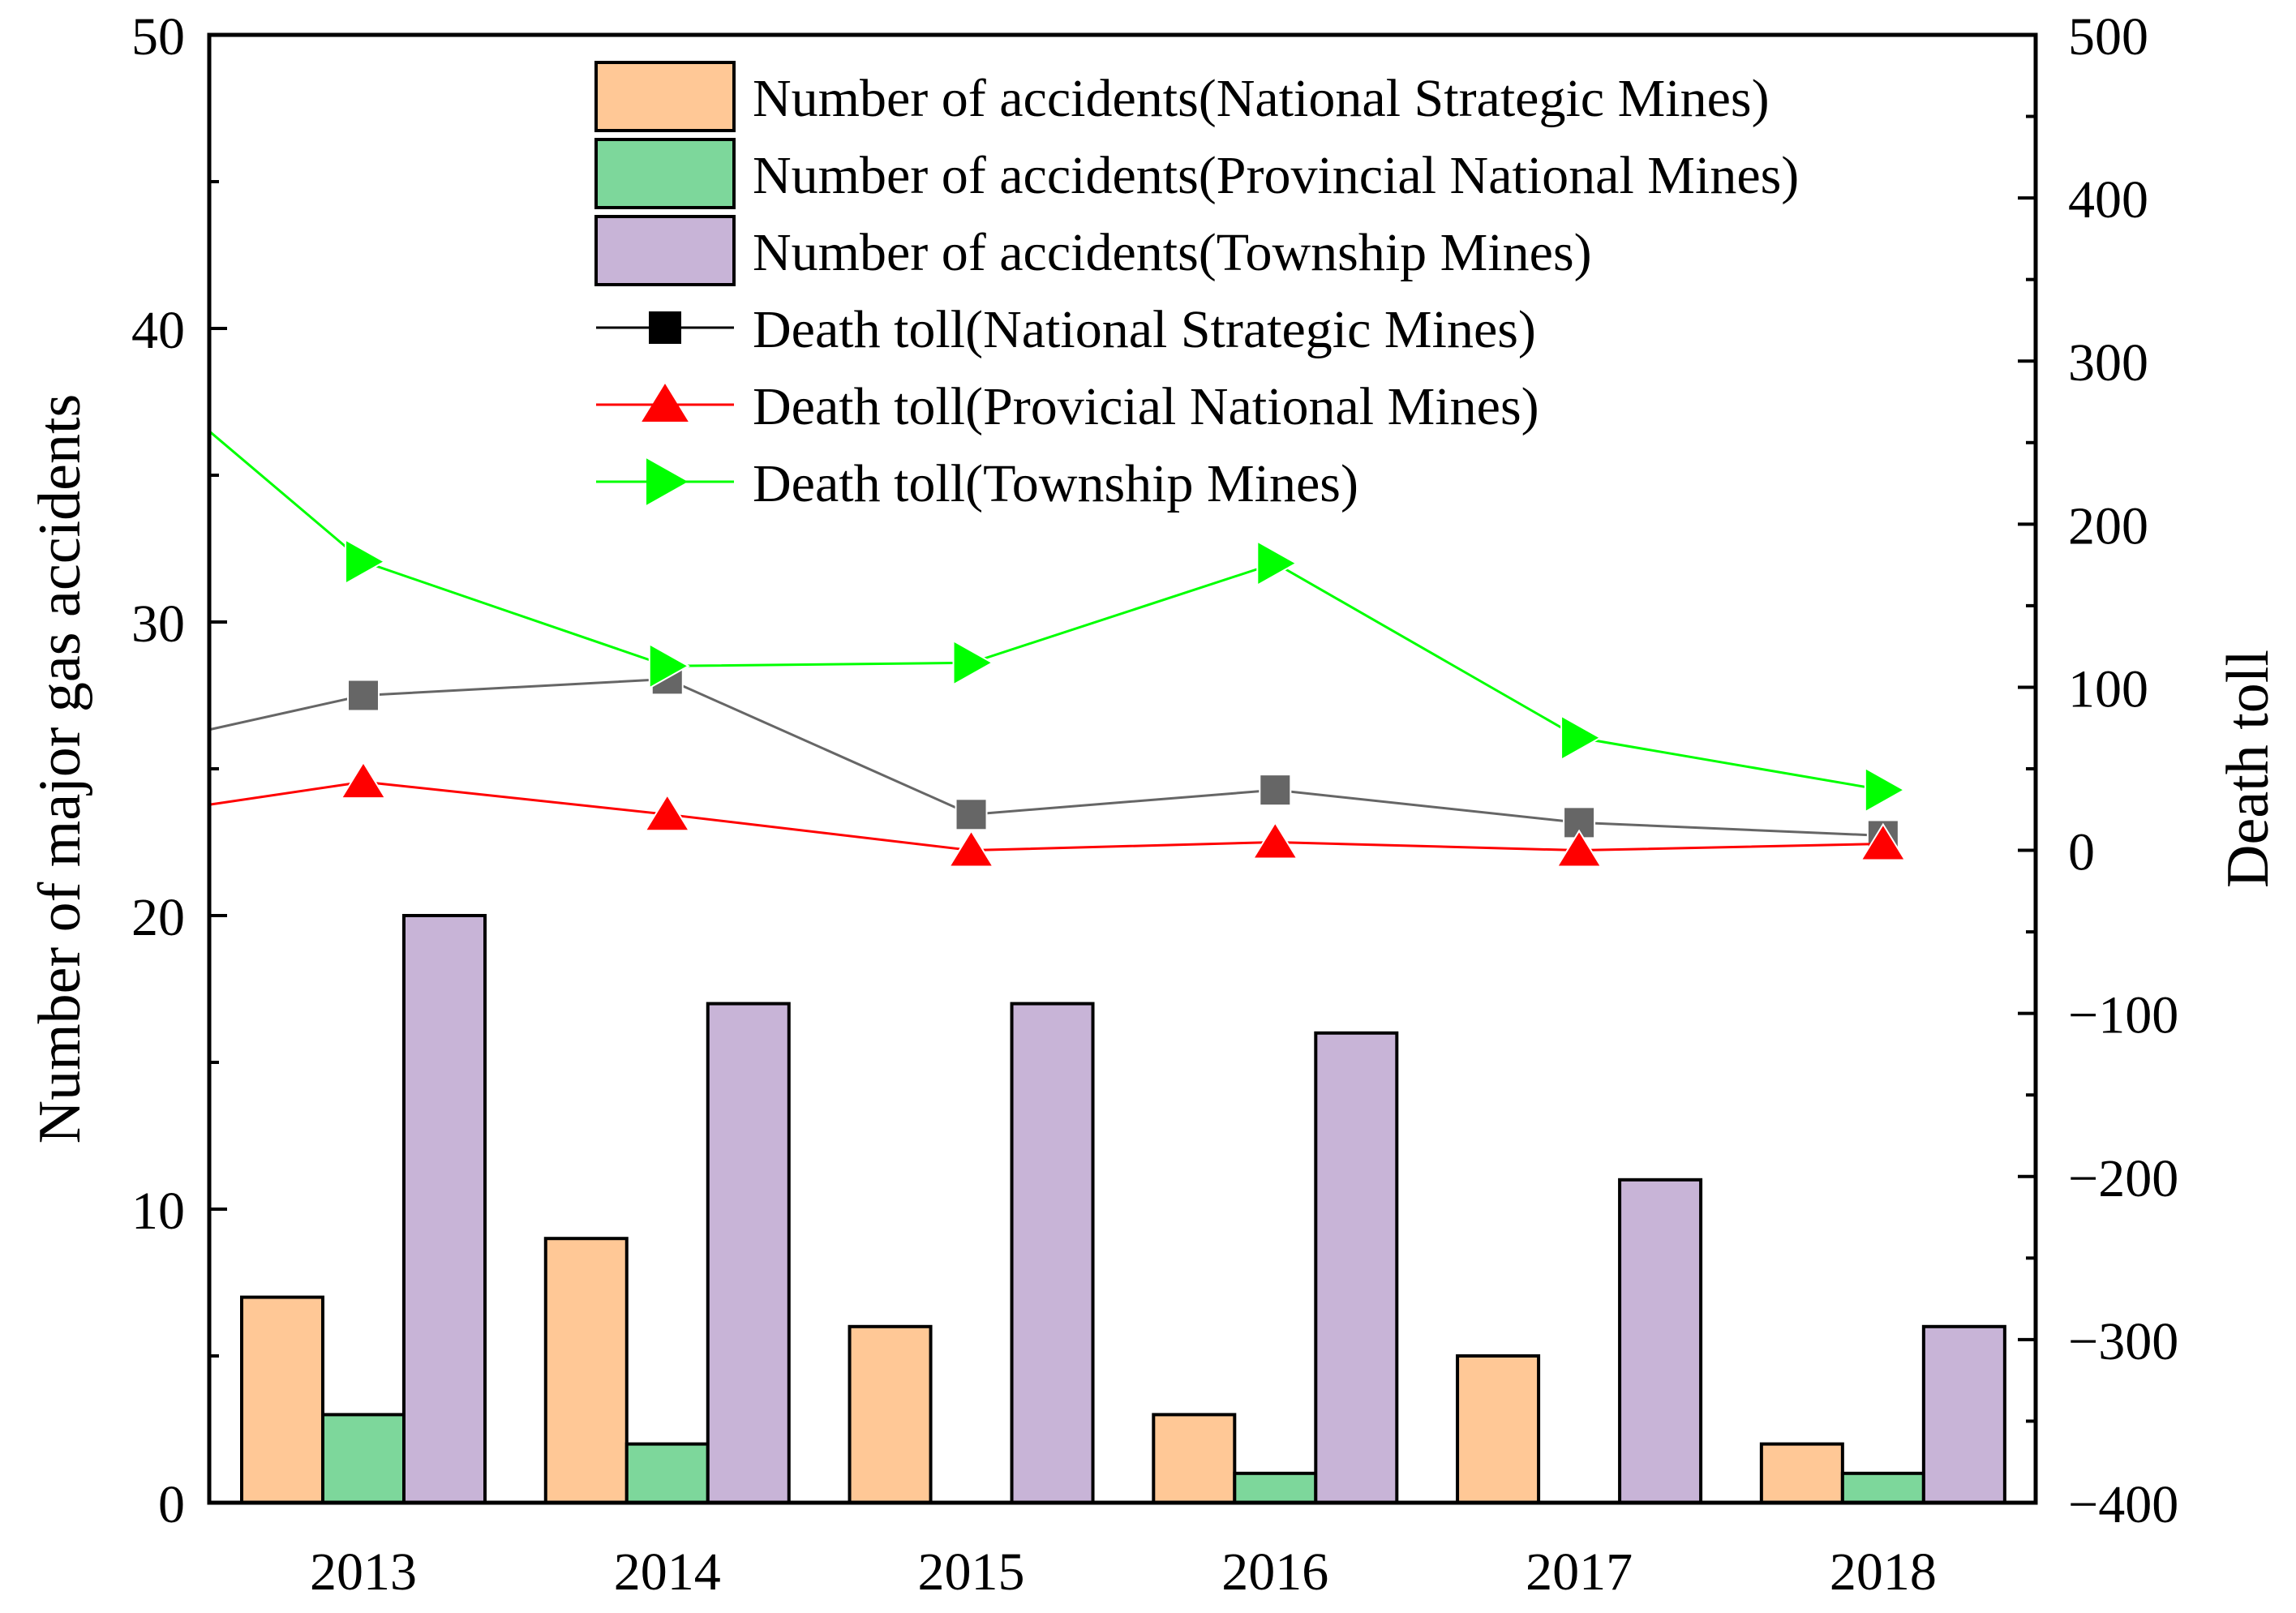 The width and height of the screenshot is (2296, 1613). I want to click on bar-provincial-2014, so click(667, 1473).